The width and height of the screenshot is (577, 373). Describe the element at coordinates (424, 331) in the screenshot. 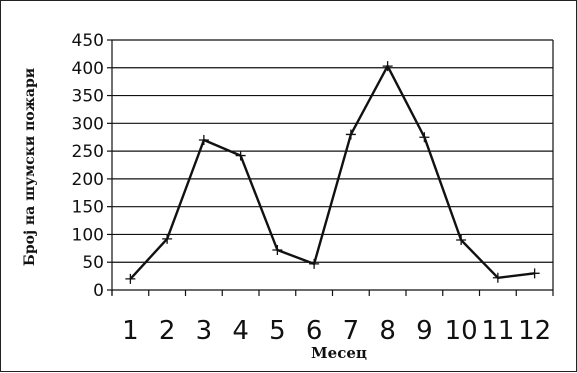

I see `xtick-label-9: 9` at that location.